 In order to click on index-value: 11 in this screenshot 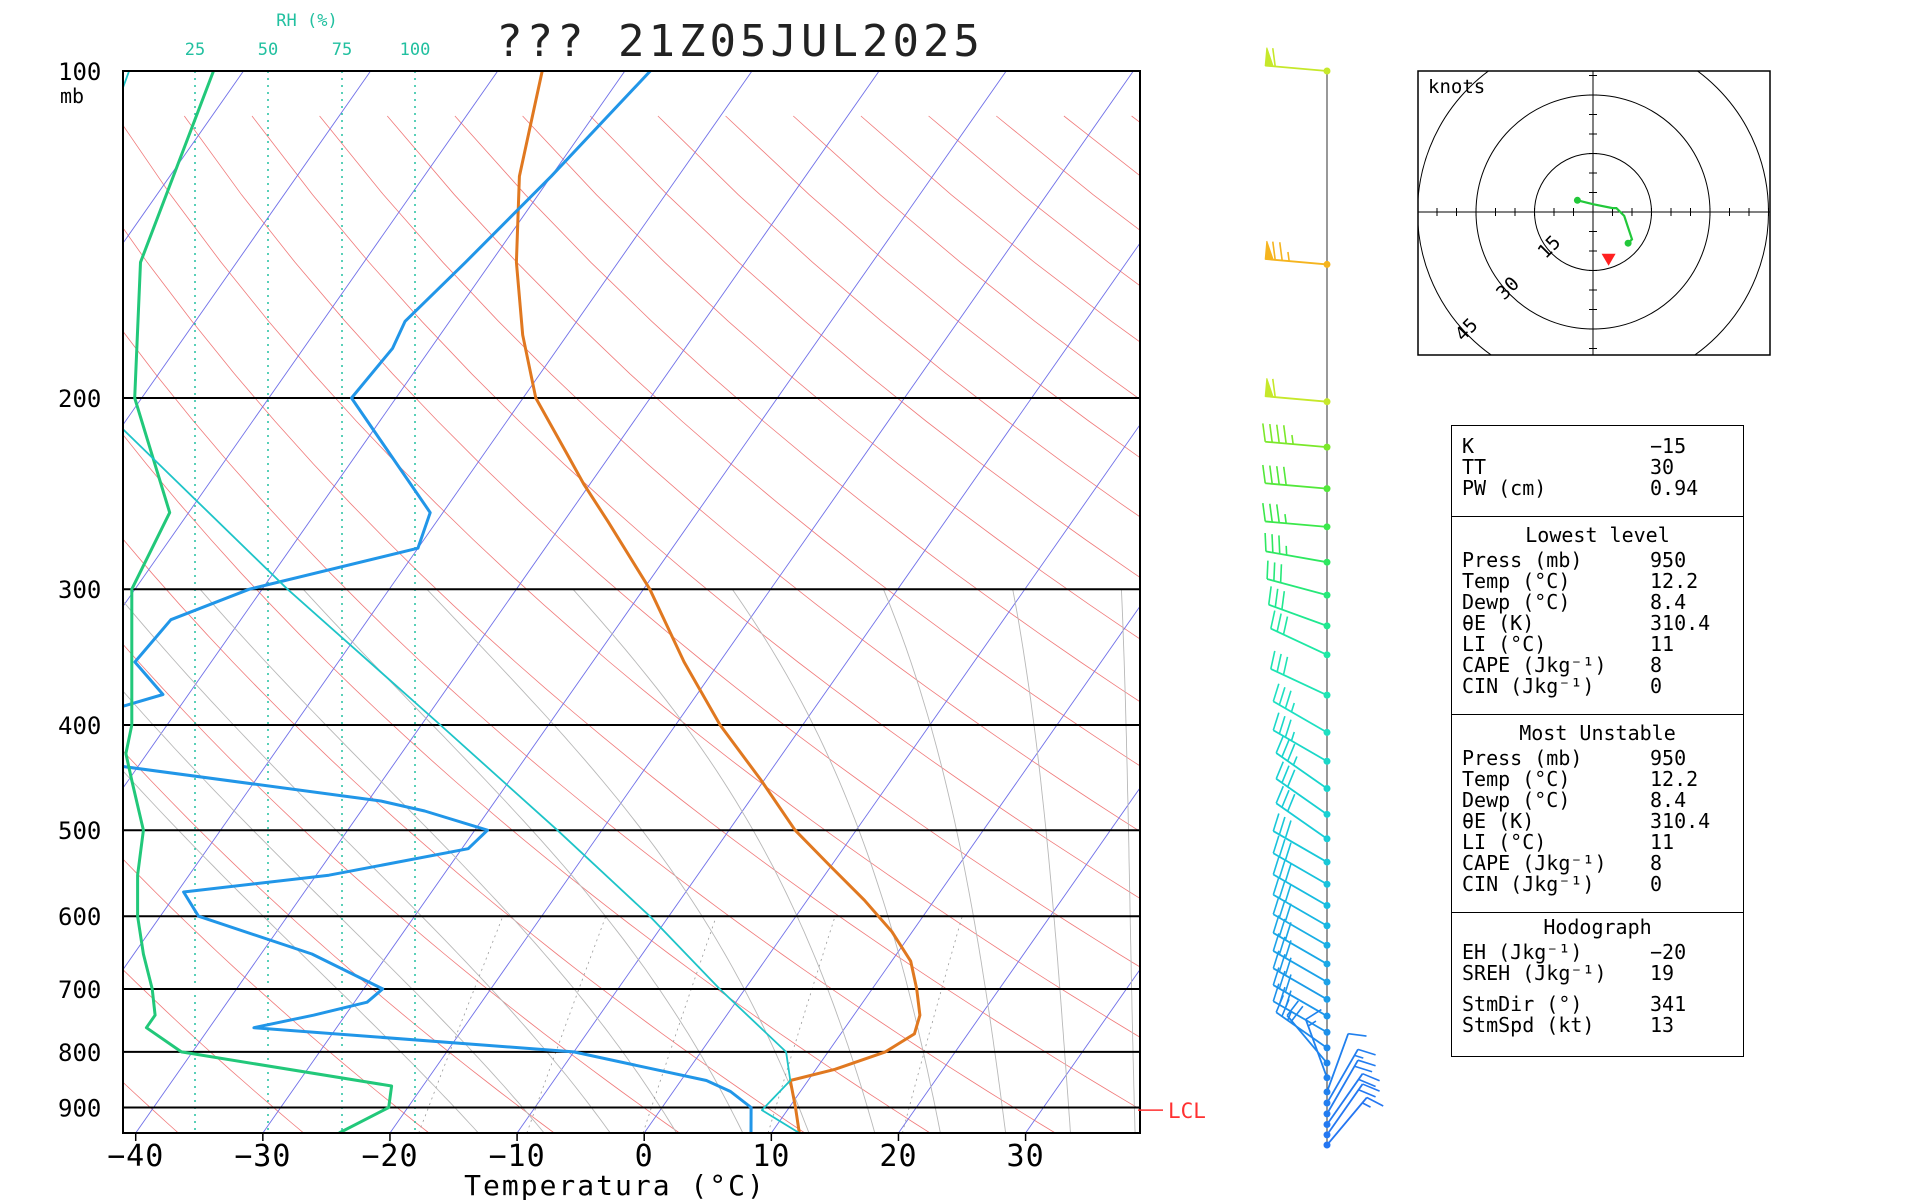, I will do `click(1662, 644)`.